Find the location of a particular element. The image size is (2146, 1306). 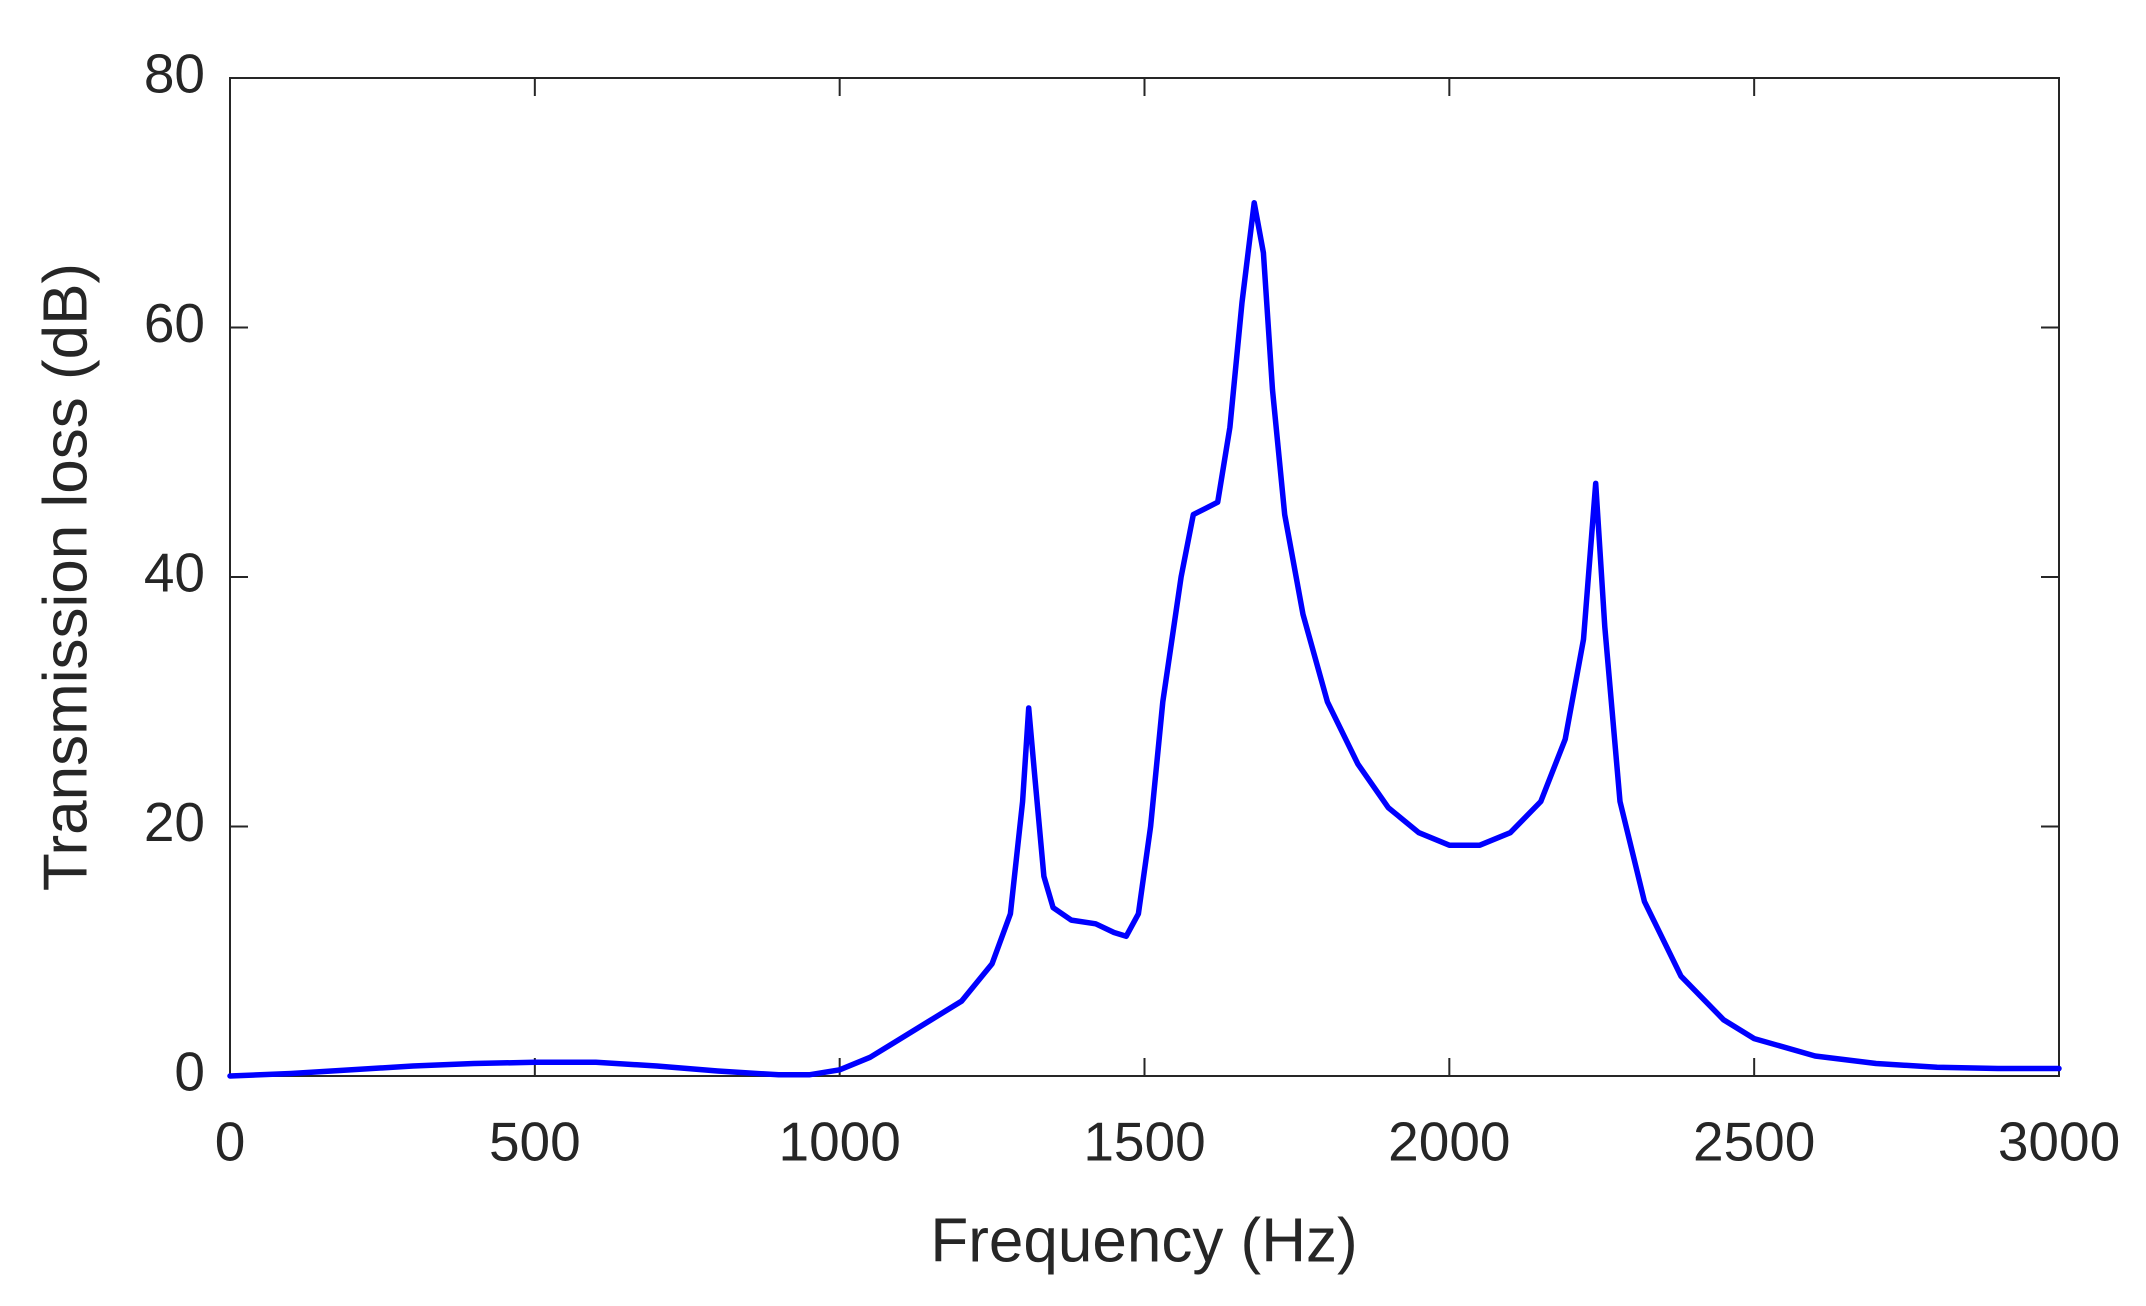

y-tick-label: 80 is located at coordinates (174, 74).